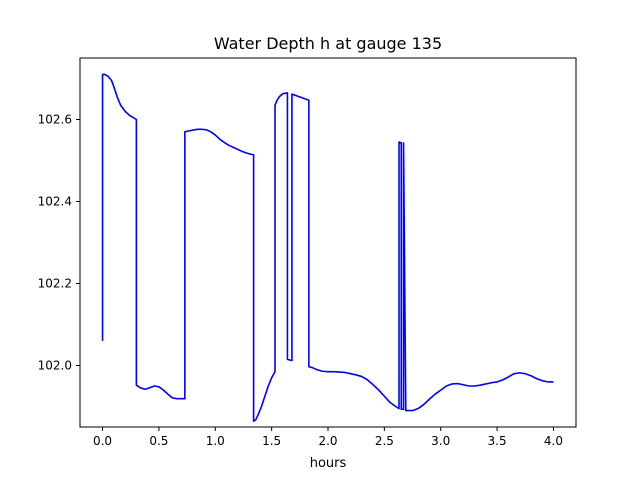 The width and height of the screenshot is (640, 480). Describe the element at coordinates (440, 441) in the screenshot. I see `x-tick-label: 3.0` at that location.